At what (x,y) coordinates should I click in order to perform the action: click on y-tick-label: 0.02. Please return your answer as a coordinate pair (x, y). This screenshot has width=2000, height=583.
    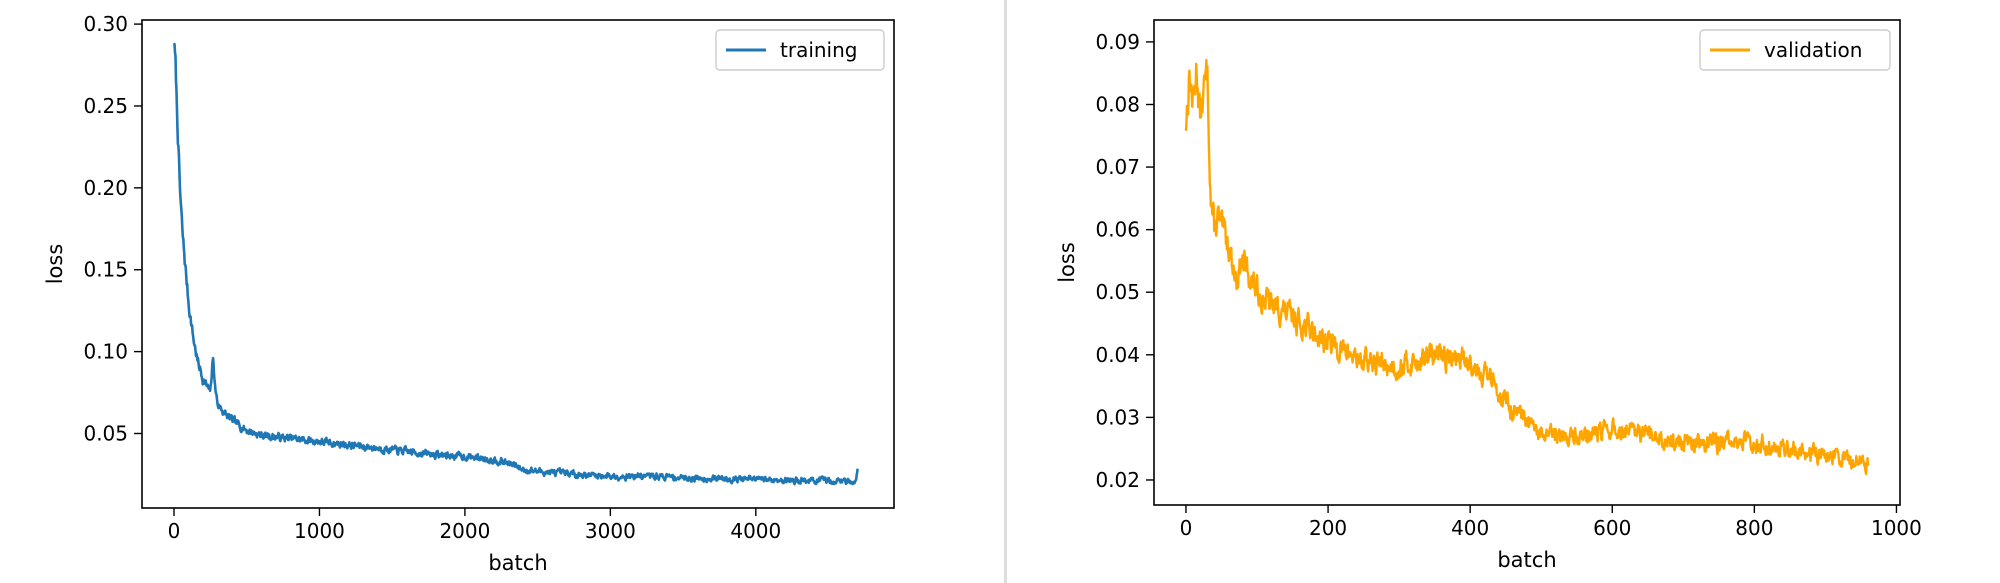
    Looking at the image, I should click on (1117, 480).